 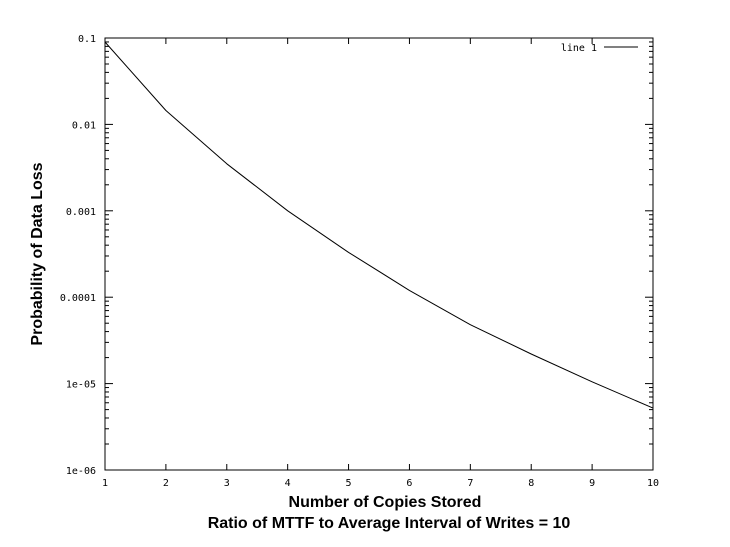 What do you see at coordinates (579, 48) in the screenshot?
I see `legend-label: line 1` at bounding box center [579, 48].